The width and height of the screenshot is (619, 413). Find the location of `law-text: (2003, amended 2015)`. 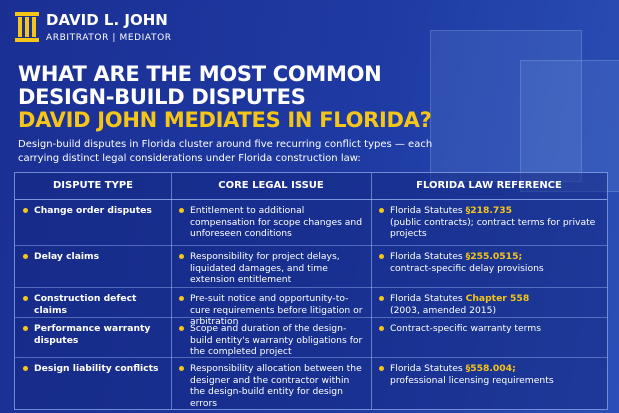

law-text: (2003, amended 2015) is located at coordinates (443, 310).